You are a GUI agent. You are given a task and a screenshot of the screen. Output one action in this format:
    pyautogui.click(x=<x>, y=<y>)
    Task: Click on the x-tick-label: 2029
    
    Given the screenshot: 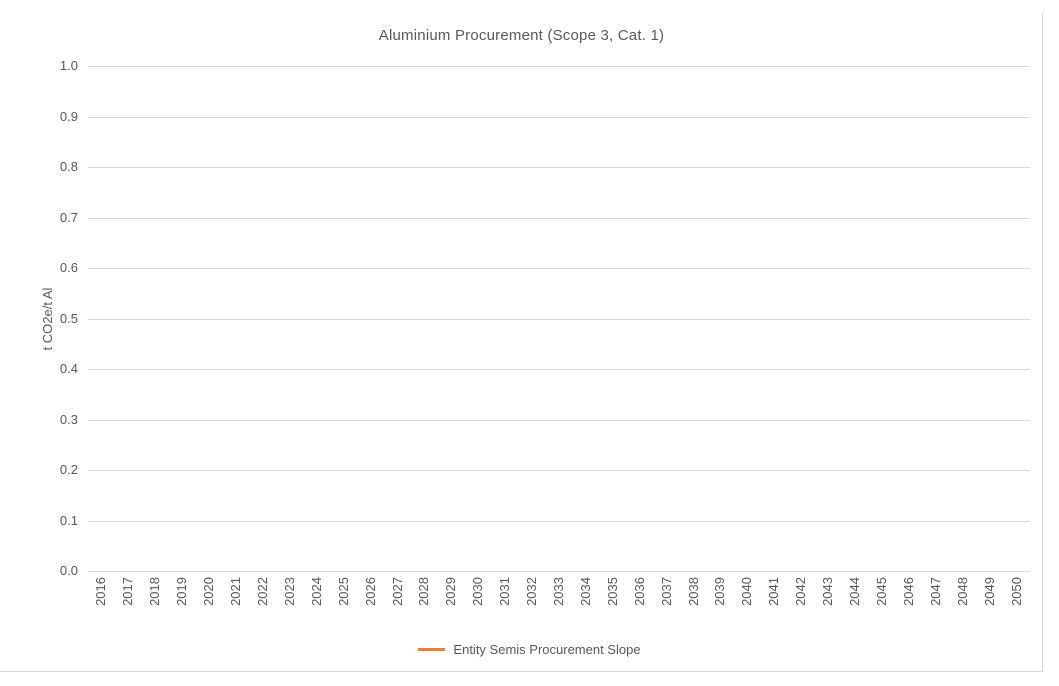 What is the action you would take?
    pyautogui.click(x=450, y=591)
    